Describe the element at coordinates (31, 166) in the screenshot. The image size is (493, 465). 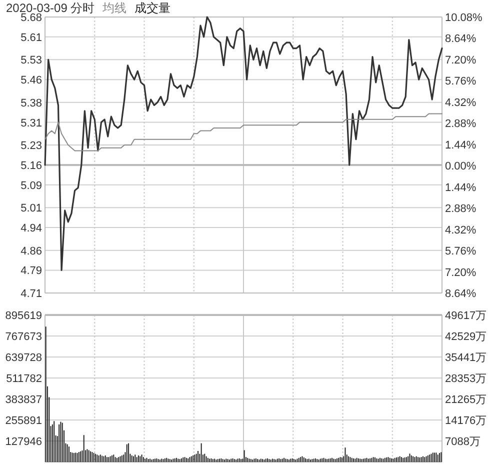
I see `y-tick-label: 5.16` at that location.